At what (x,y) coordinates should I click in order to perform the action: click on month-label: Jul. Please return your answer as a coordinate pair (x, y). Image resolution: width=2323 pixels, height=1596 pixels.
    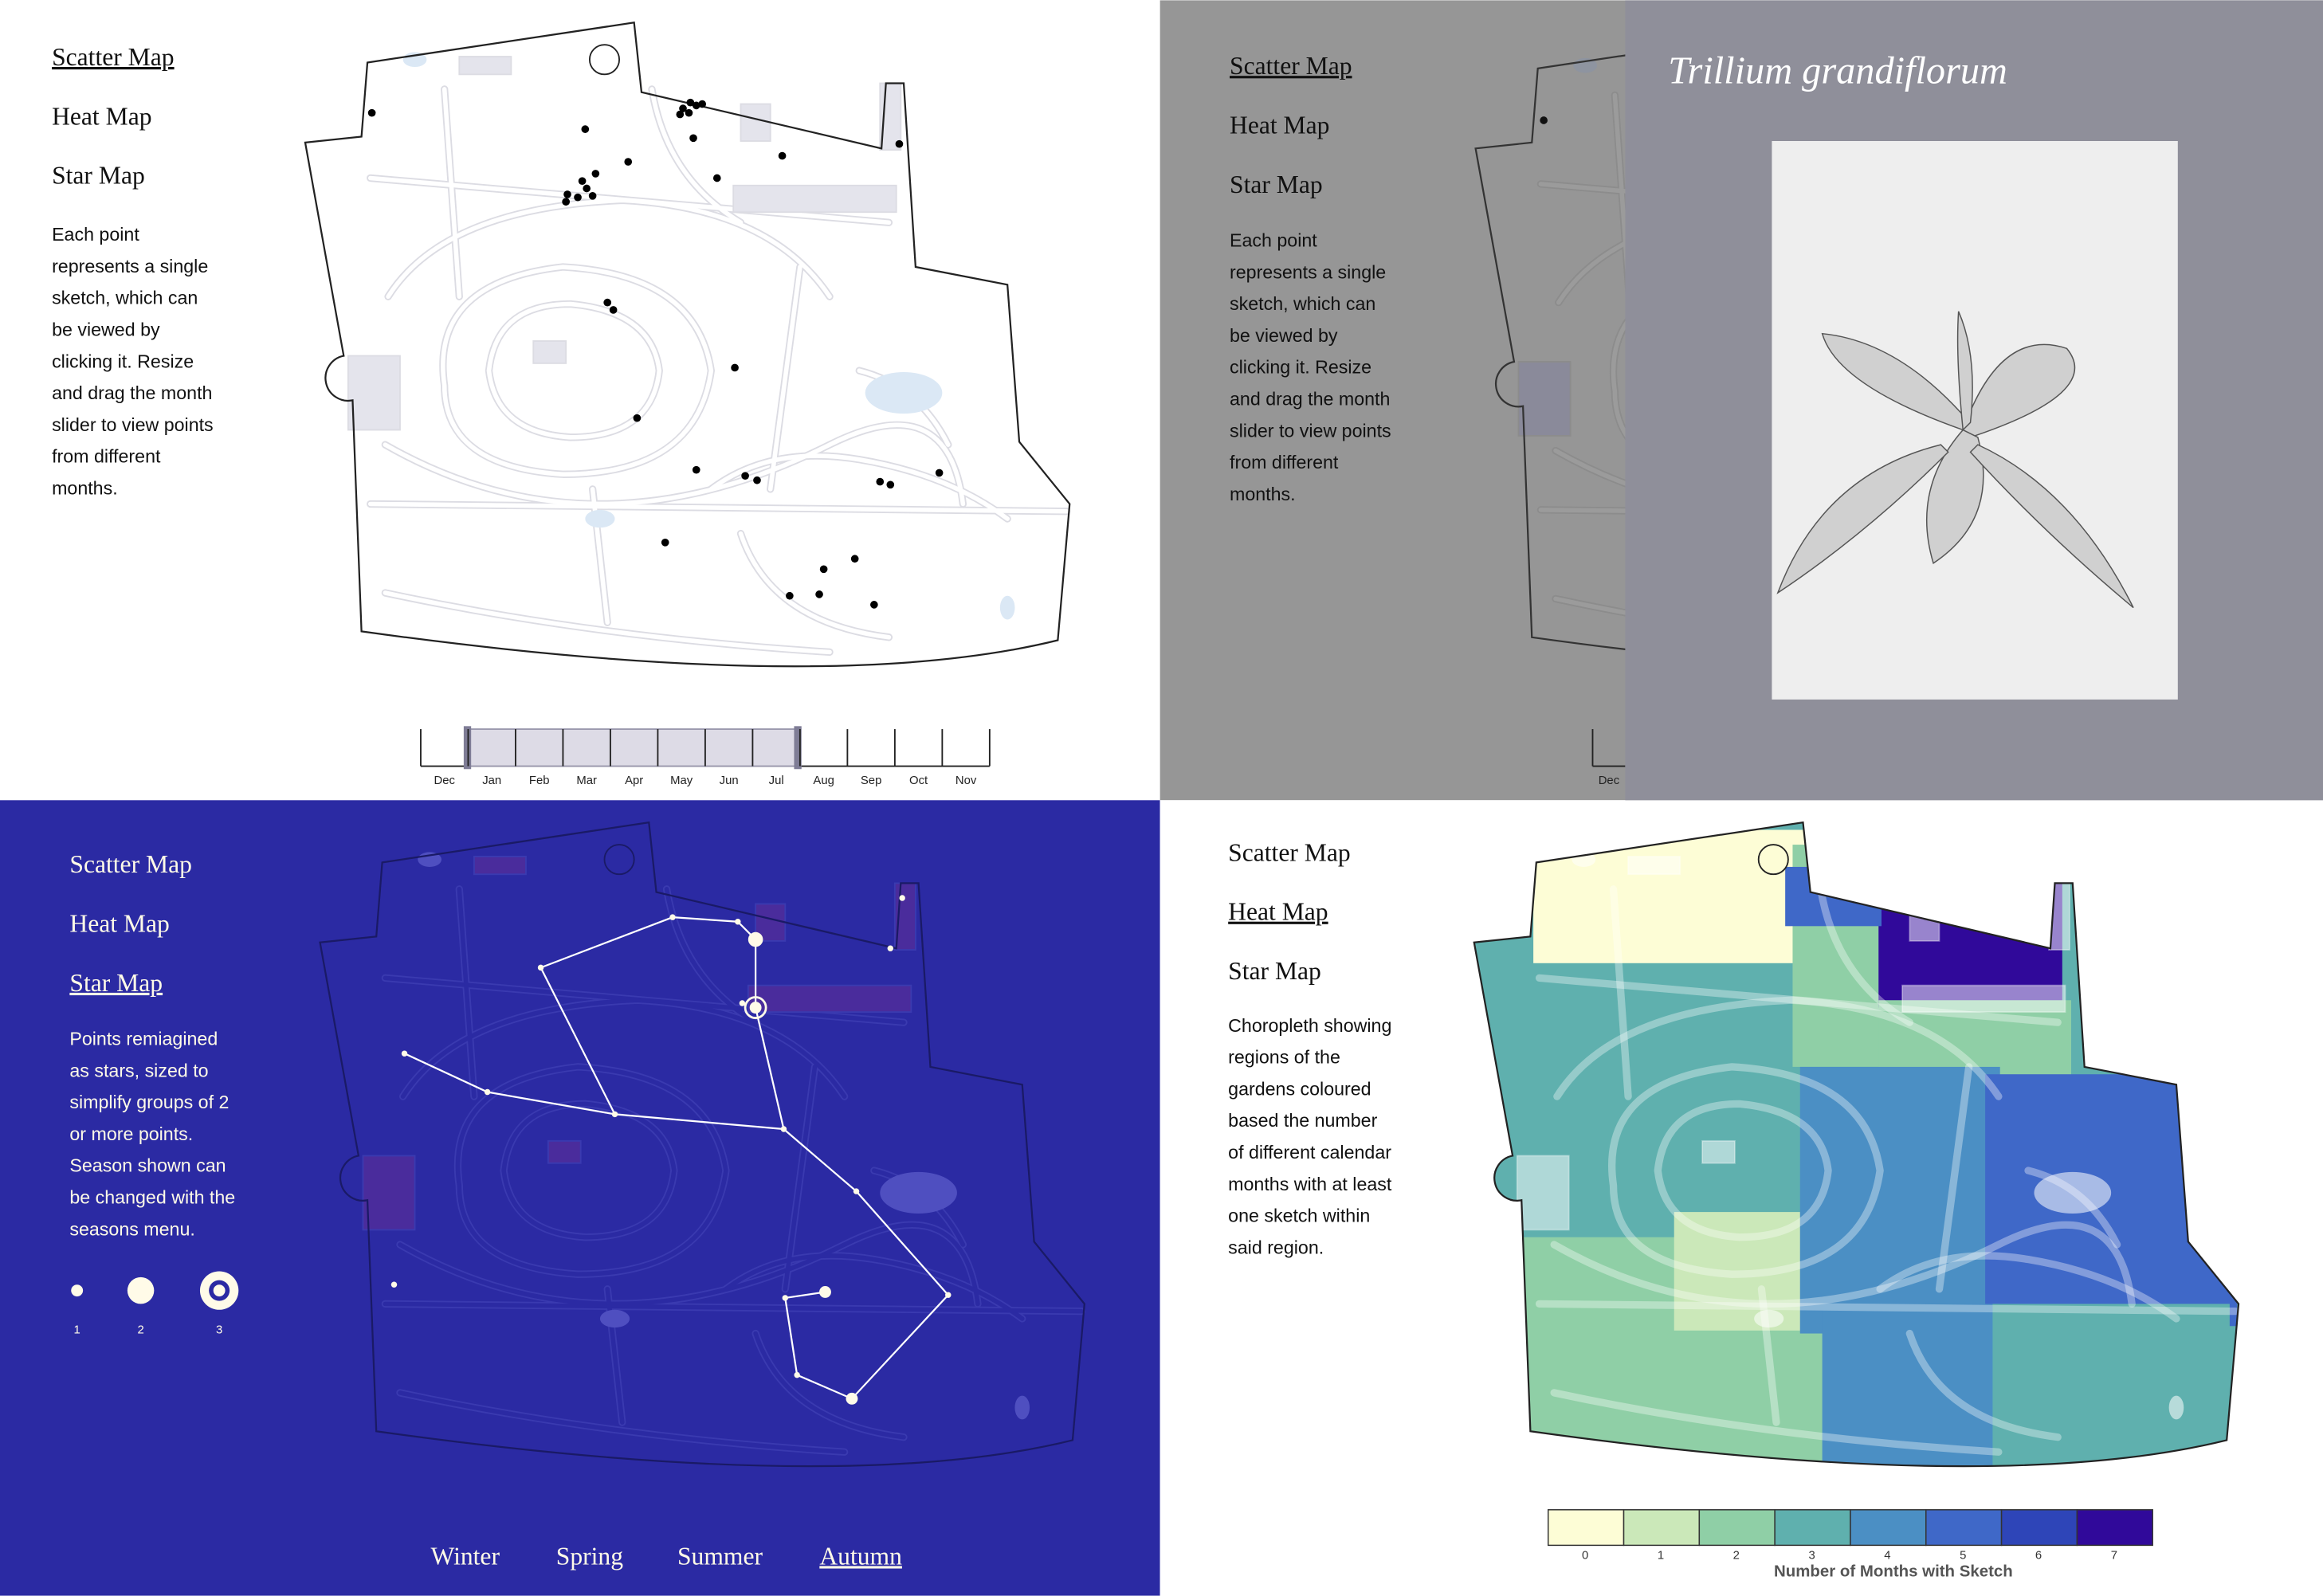
    Looking at the image, I should click on (776, 781).